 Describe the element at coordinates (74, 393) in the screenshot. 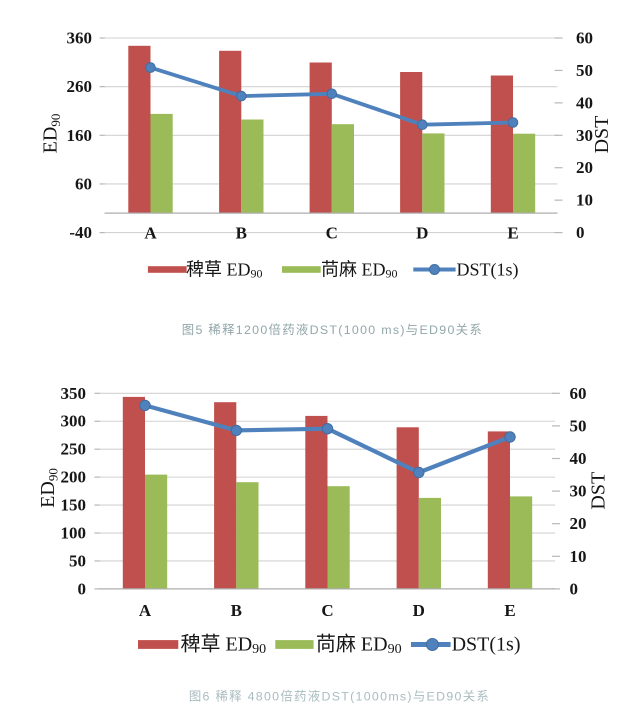

I see `svg-text: 350` at that location.